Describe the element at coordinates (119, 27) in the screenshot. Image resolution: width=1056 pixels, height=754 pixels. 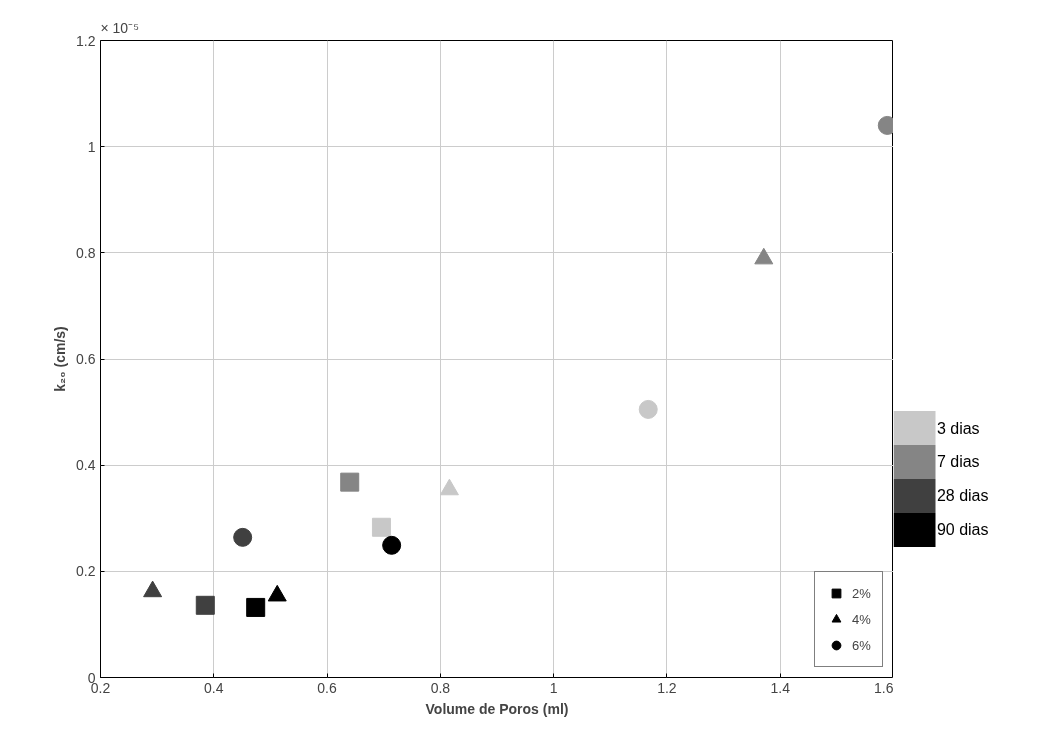
I see `text: × 10⁻⁵` at that location.